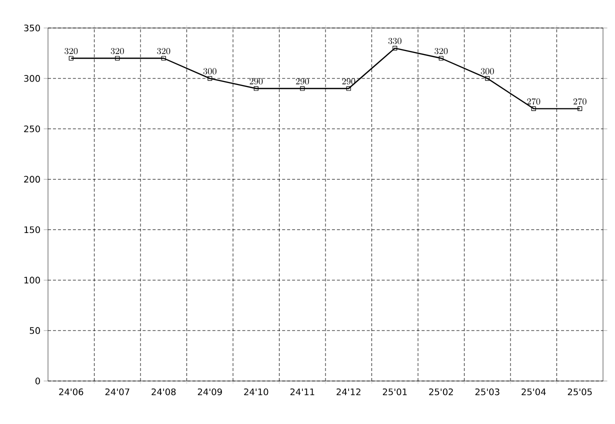 The height and width of the screenshot is (424, 615). What do you see at coordinates (302, 392) in the screenshot?
I see `x-tick-label: 24'11` at bounding box center [302, 392].